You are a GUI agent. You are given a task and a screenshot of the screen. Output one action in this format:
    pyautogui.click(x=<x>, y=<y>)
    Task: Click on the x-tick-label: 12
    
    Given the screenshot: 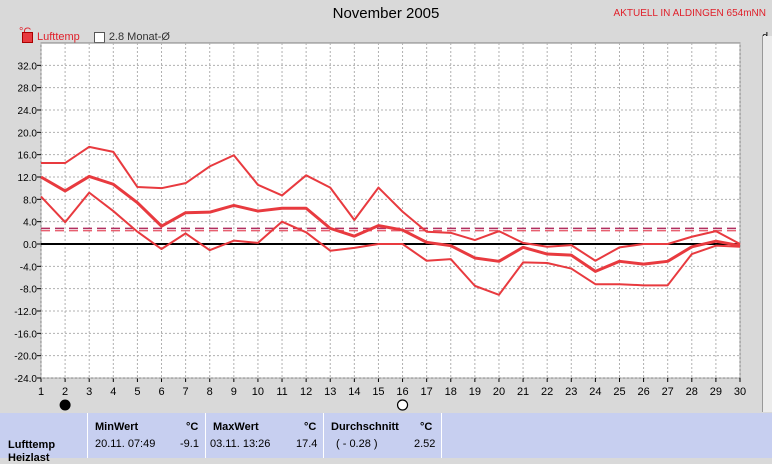 What is the action you would take?
    pyautogui.click(x=306, y=392)
    